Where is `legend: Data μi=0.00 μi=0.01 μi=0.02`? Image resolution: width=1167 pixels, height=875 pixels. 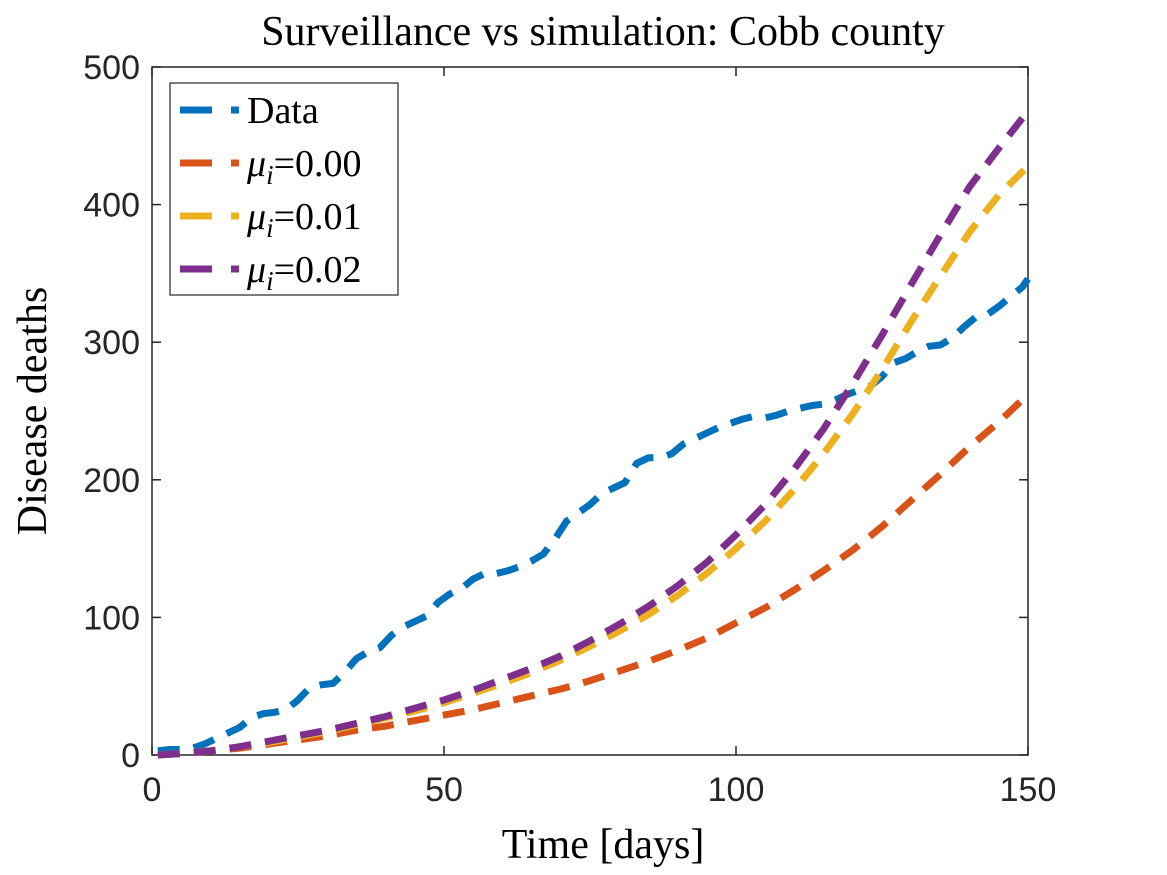
legend: Data μi=0.00 μi=0.01 μi=0.02 is located at coordinates (284, 189).